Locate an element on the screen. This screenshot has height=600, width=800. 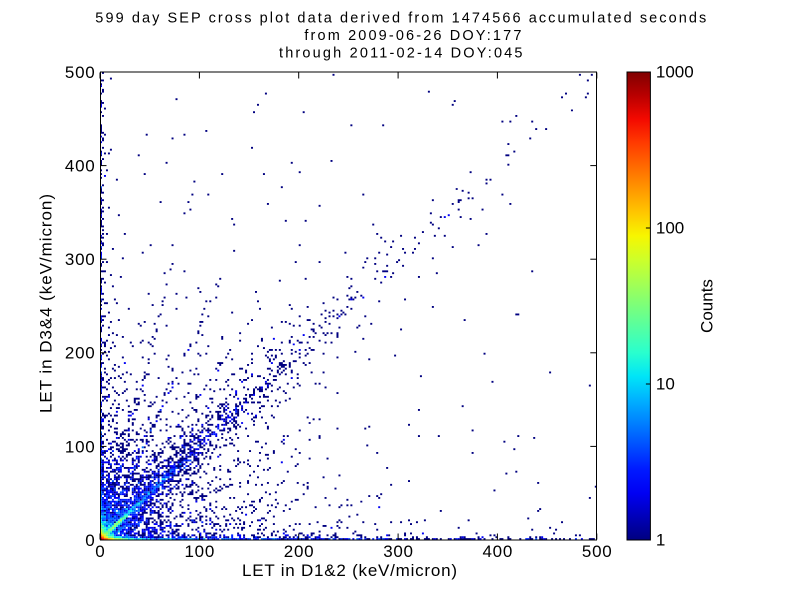
svg-text: LET in D1&2 (keV/micron) is located at coordinates (349, 570).